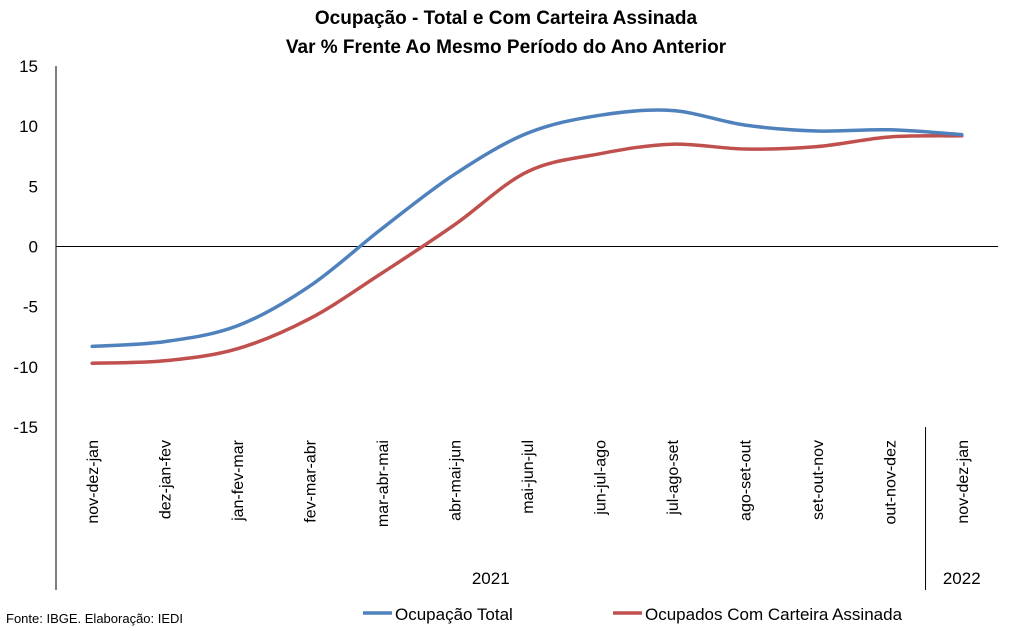 The image size is (1013, 631). What do you see at coordinates (890, 482) in the screenshot?
I see `x-tick-label: out-nov-dez` at bounding box center [890, 482].